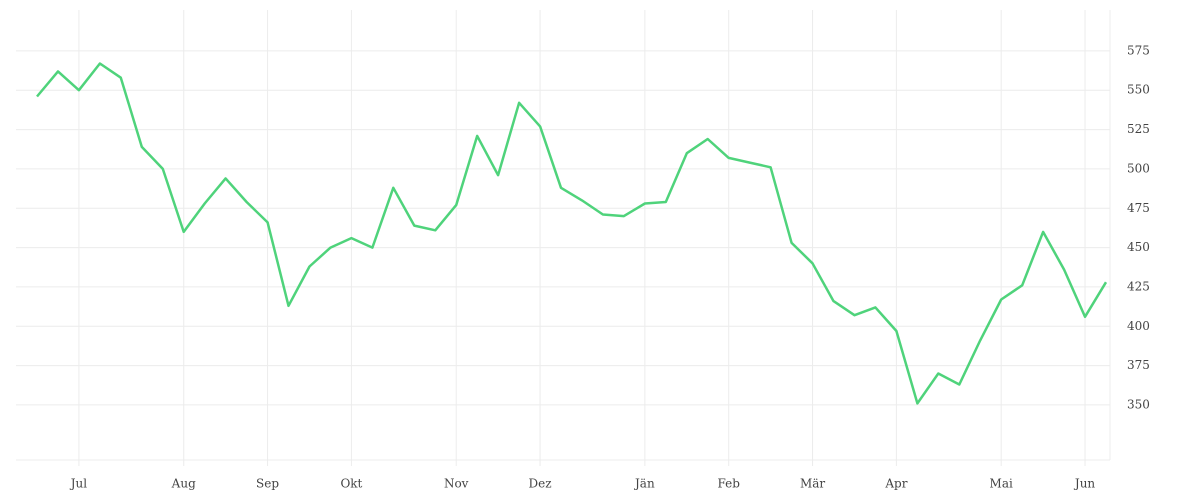  What do you see at coordinates (267, 484) in the screenshot?
I see `x-tick-label: Sep` at bounding box center [267, 484].